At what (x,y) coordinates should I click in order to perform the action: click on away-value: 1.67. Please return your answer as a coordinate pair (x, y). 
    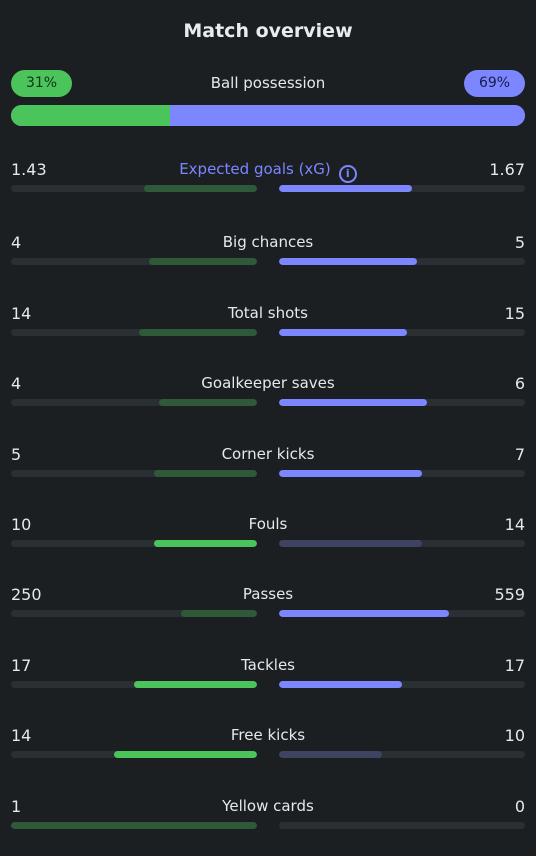
    Looking at the image, I should click on (507, 169).